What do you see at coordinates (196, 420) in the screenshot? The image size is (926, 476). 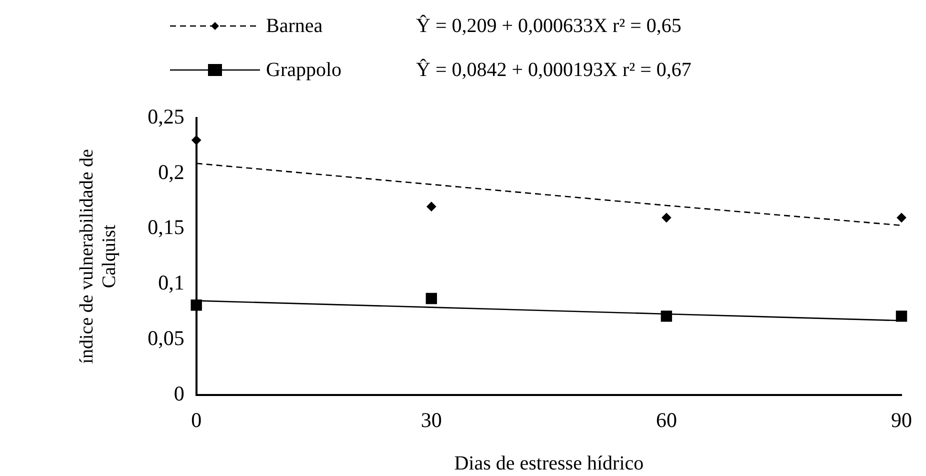 I see `x-tick-label: 0` at bounding box center [196, 420].